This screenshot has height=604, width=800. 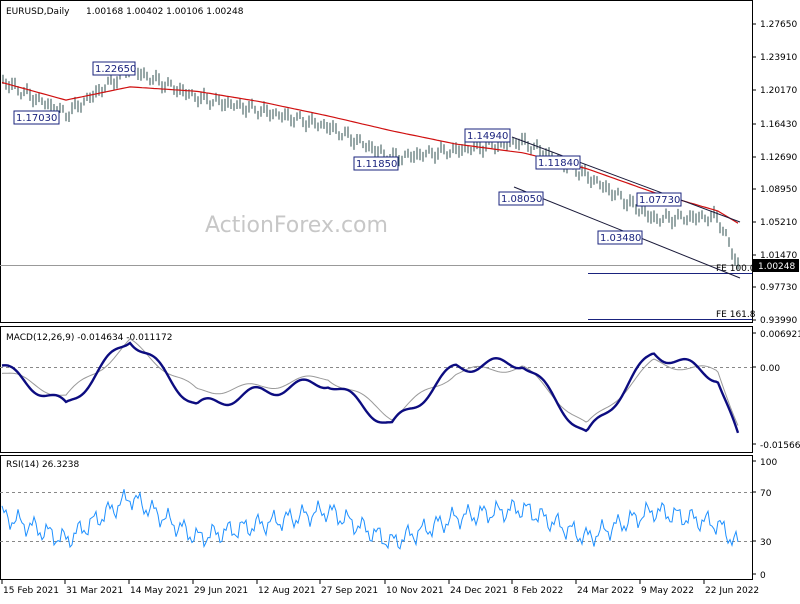 I want to click on date-tick-label: 22 Jun 2022, so click(x=732, y=591).